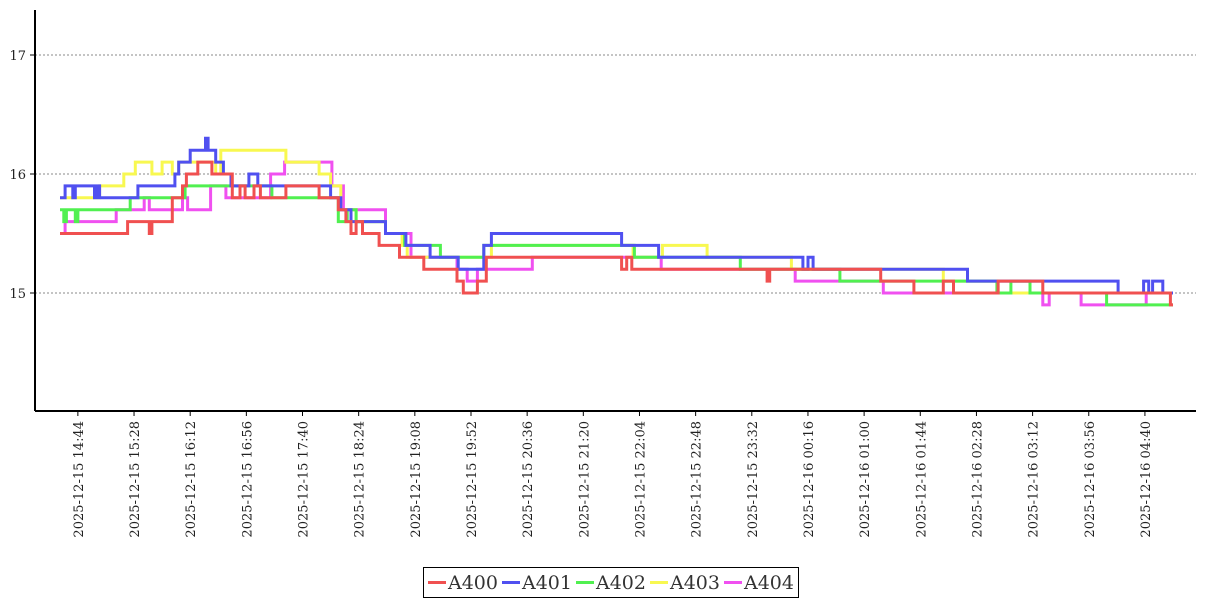  I want to click on y-tick-label: 17, so click(17, 56).